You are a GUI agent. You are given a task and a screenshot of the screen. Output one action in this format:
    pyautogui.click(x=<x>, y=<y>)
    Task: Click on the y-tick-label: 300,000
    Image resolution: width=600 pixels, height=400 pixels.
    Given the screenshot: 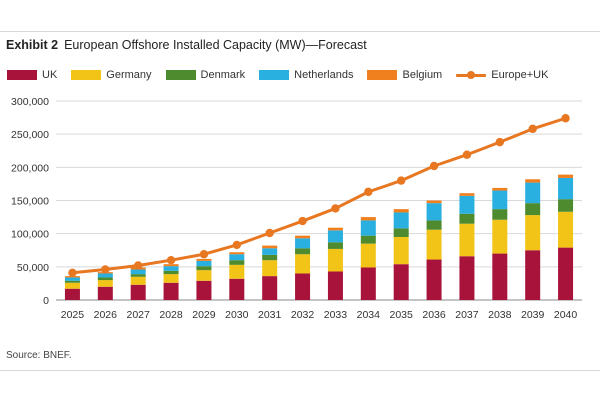 What is the action you would take?
    pyautogui.click(x=30, y=102)
    